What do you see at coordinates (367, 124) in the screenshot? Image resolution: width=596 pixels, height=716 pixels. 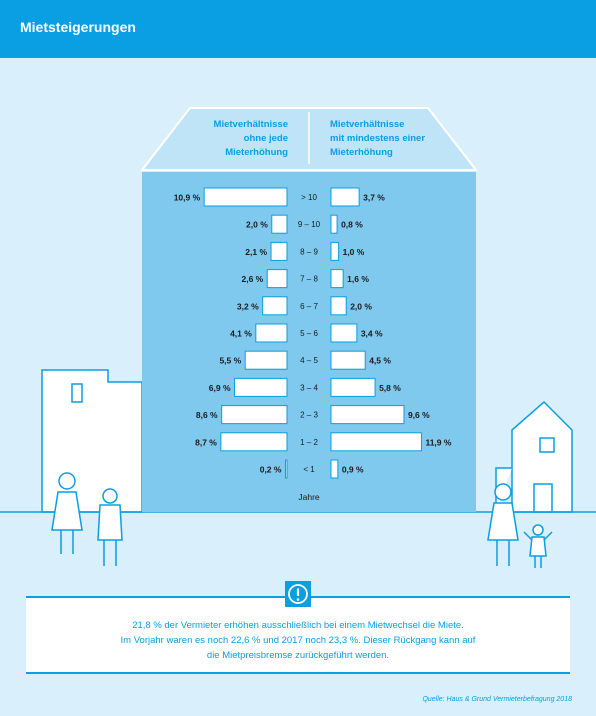 I see `series-right-title-line-1: Mietverhältnisse` at bounding box center [367, 124].